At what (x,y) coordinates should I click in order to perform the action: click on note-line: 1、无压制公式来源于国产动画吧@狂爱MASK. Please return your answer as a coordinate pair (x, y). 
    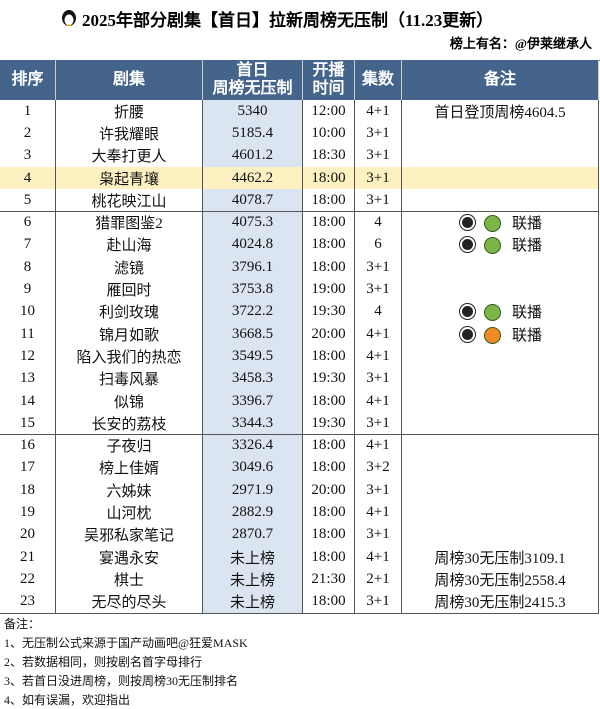
    Looking at the image, I should click on (126, 643).